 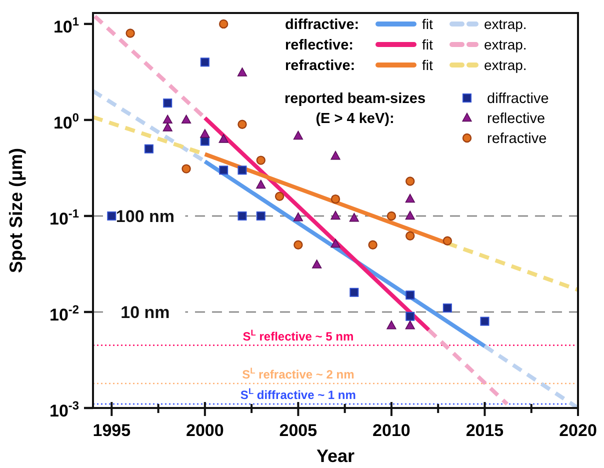 I want to click on legend-label: reflective, so click(x=516, y=119).